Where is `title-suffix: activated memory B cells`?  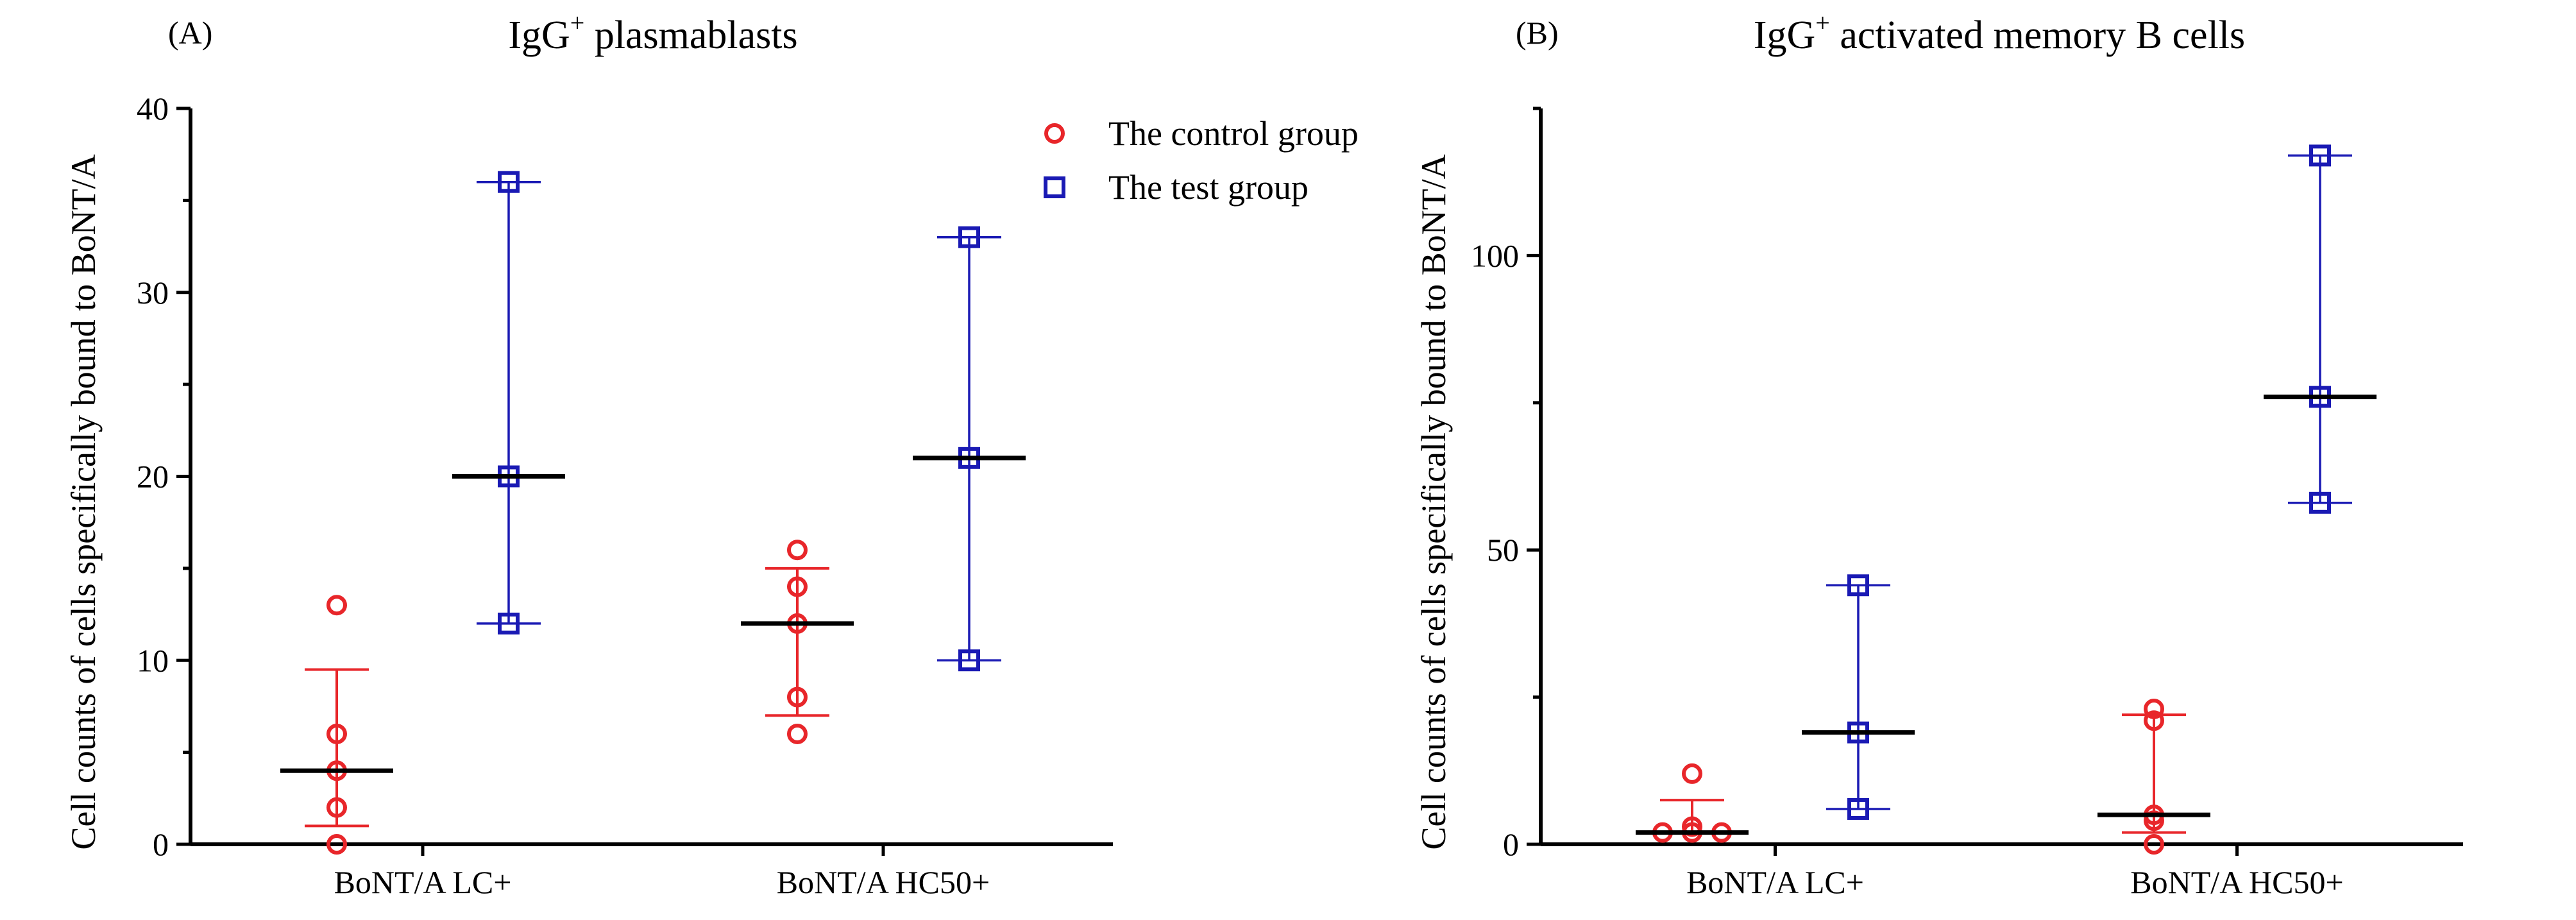
title-suffix: activated memory B cells is located at coordinates (2037, 35).